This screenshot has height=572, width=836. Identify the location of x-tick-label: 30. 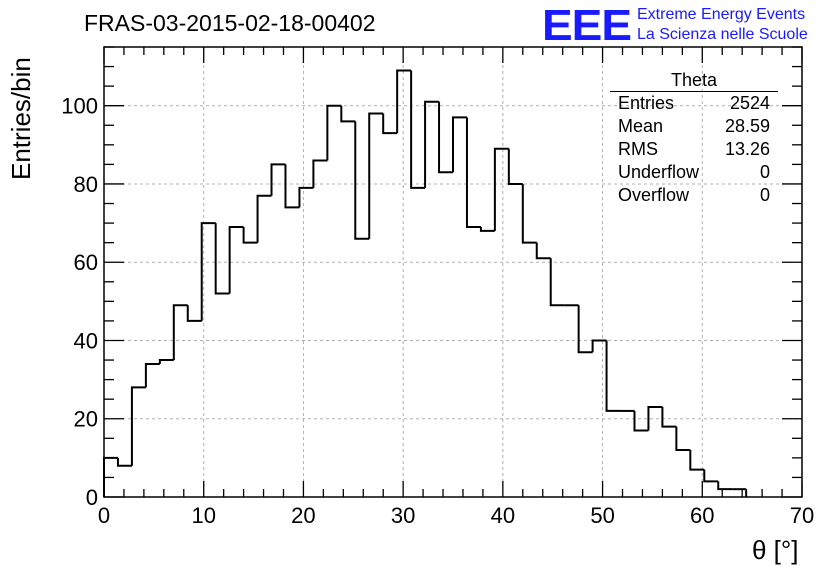
(403, 515).